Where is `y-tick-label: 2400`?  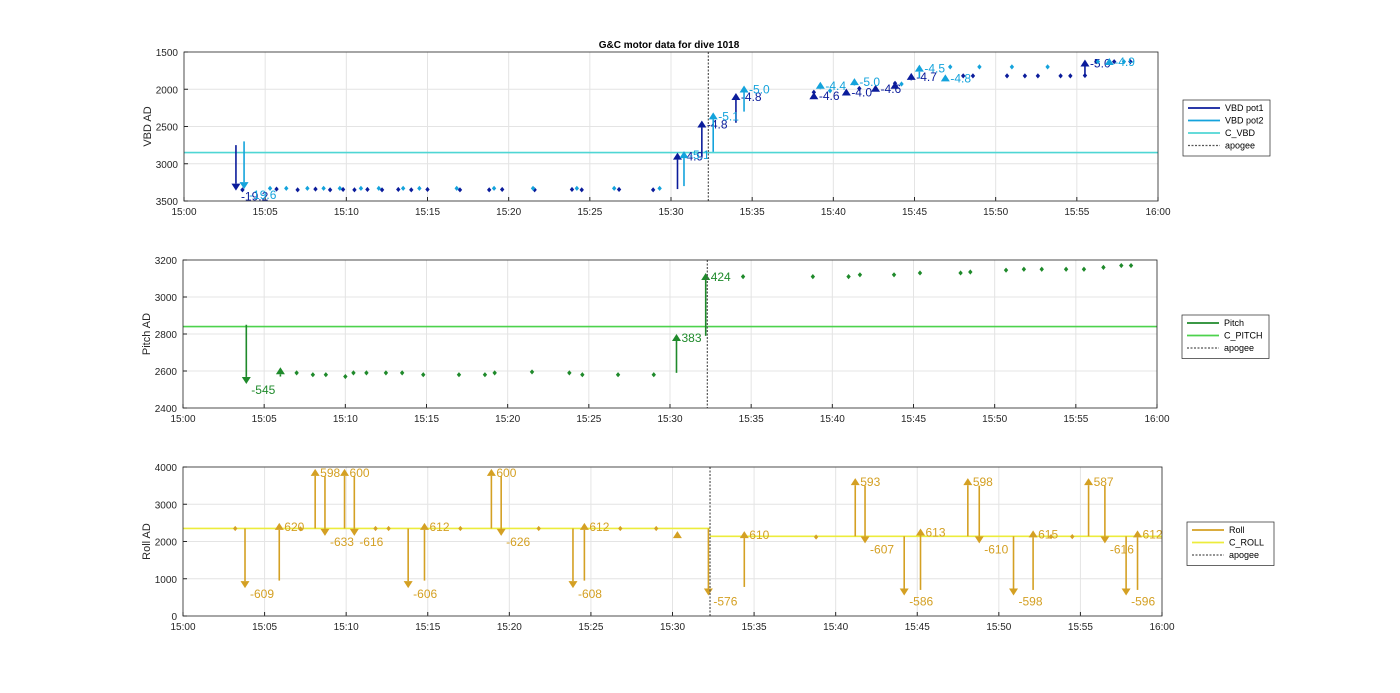
y-tick-label: 2400 is located at coordinates (166, 409).